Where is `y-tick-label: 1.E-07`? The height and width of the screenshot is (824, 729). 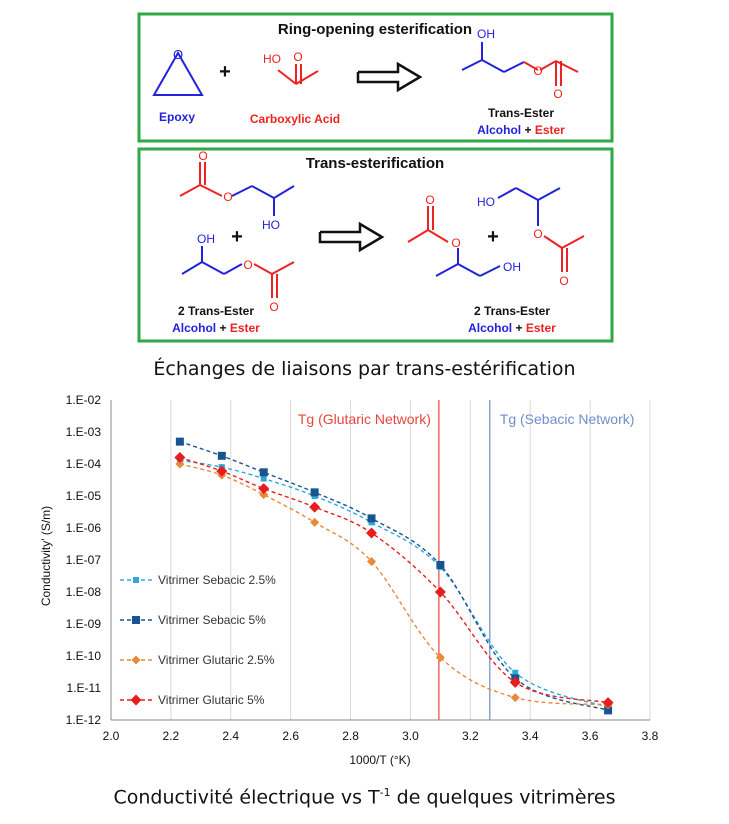 y-tick-label: 1.E-07 is located at coordinates (84, 560).